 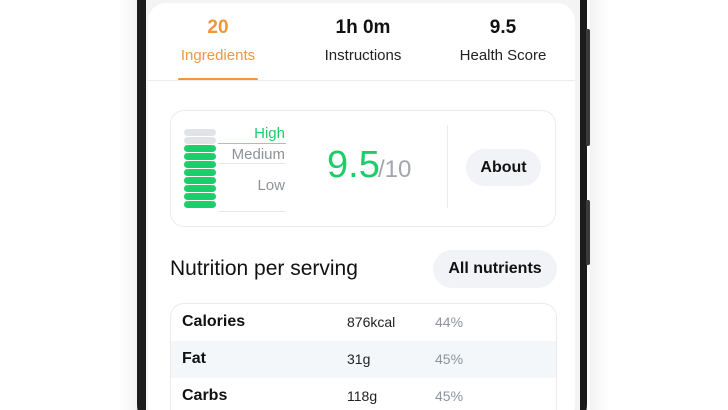 What do you see at coordinates (363, 27) in the screenshot?
I see `instructions-duration: 1h 0m` at bounding box center [363, 27].